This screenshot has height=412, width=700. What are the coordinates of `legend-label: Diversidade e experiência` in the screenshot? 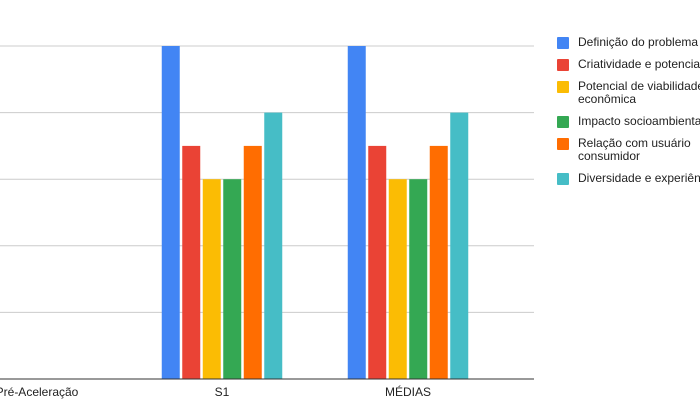 It's located at (639, 178).